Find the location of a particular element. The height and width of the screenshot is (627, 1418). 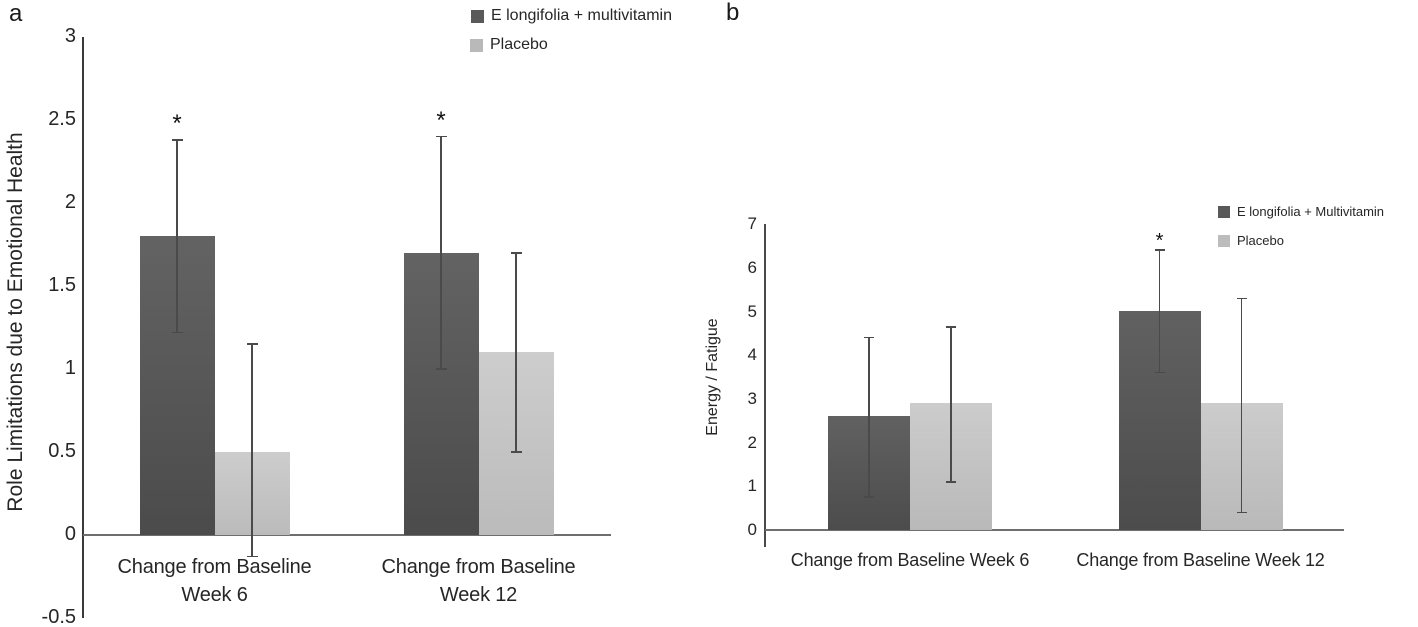

x-axis-category-label-b: Change from Baseline Week 12 is located at coordinates (1201, 560).